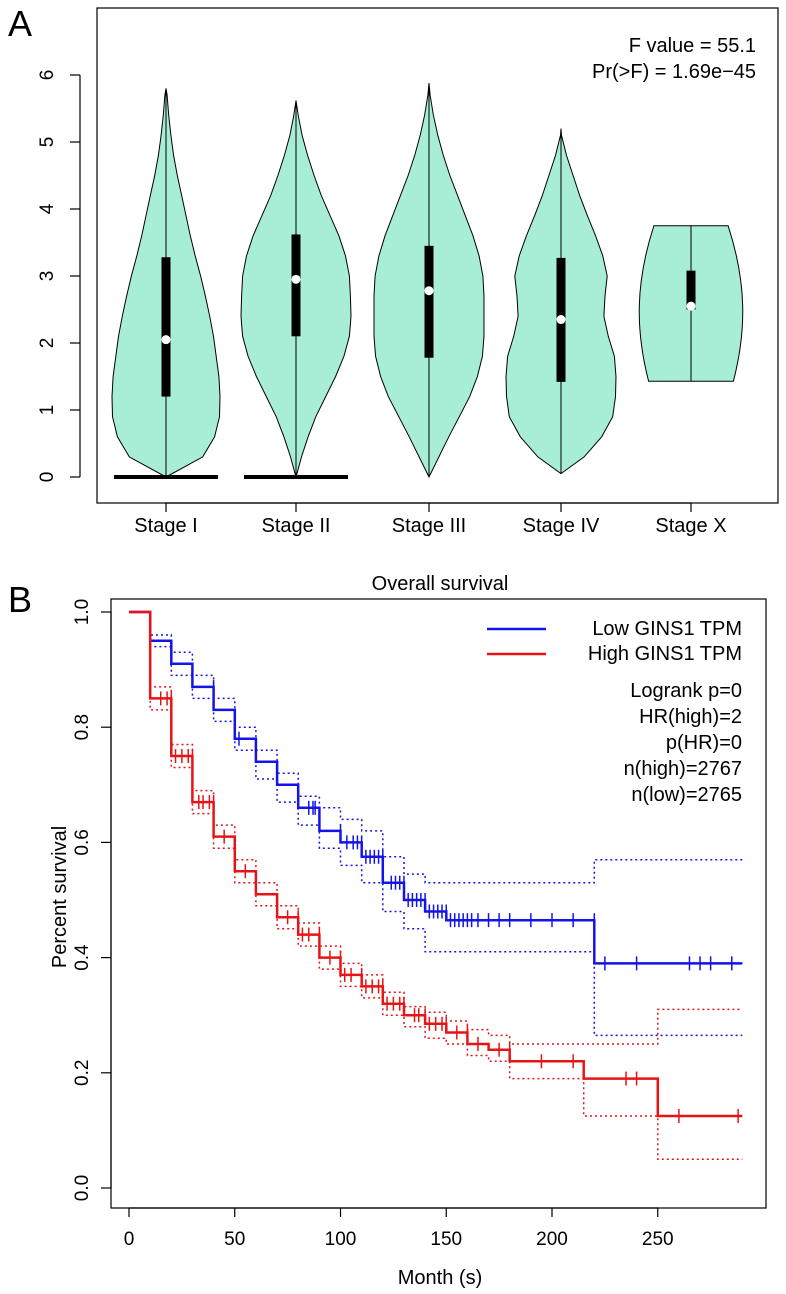  Describe the element at coordinates (47, 208) in the screenshot. I see `y-tick-label: 4` at that location.